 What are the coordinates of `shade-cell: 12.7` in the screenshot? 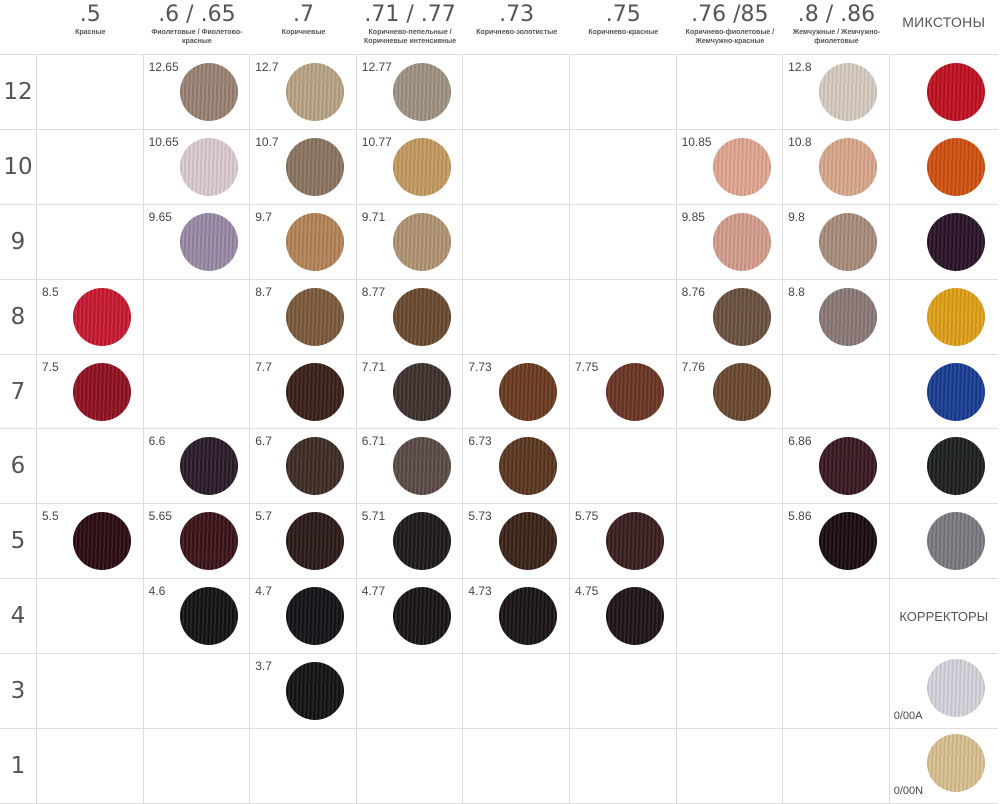 It's located at (303, 92).